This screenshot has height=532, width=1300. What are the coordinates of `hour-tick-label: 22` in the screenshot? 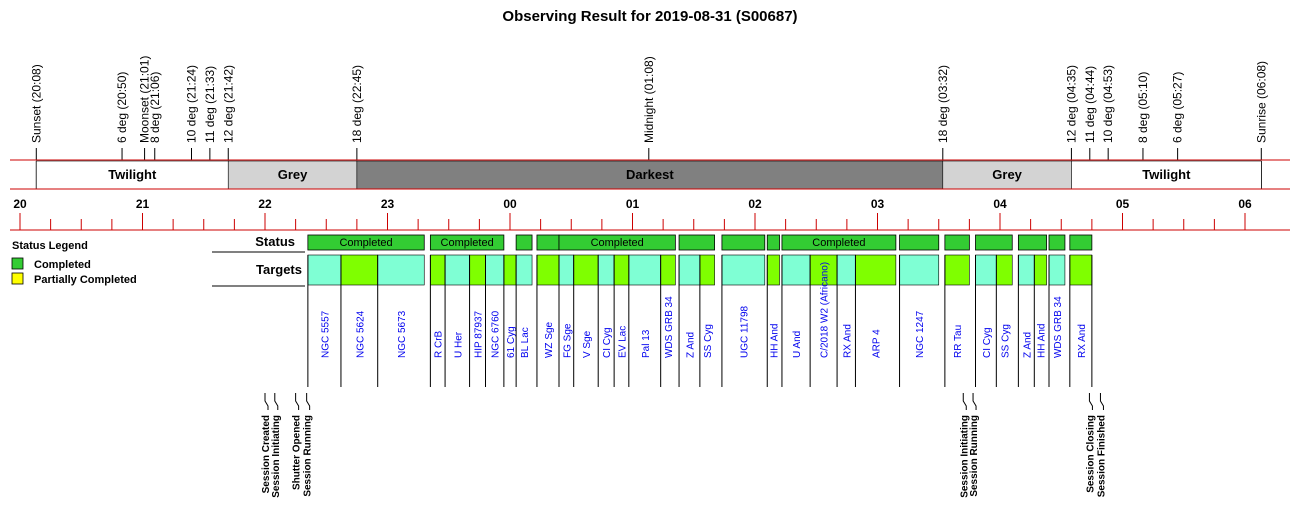 It's located at (265, 204).